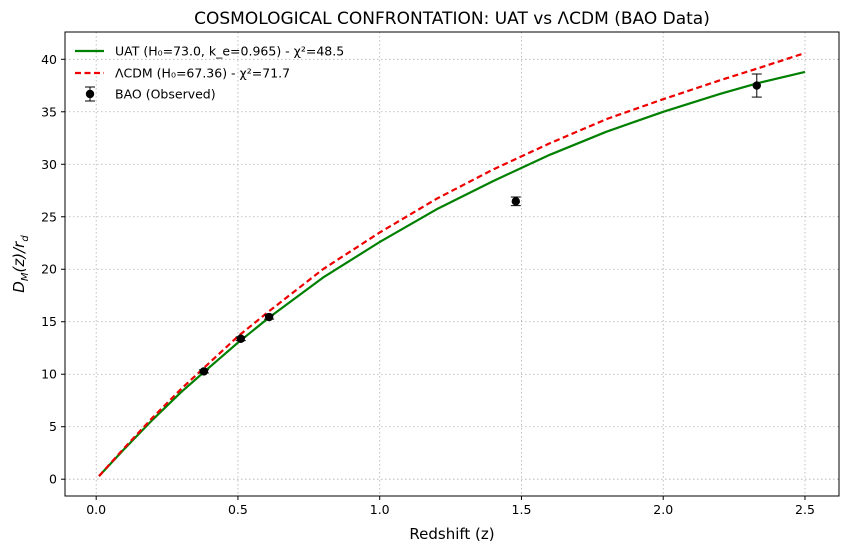 The height and width of the screenshot is (552, 848). What do you see at coordinates (25, 276) in the screenshot?
I see `y-axis-title-sub-m: M` at bounding box center [25, 276].